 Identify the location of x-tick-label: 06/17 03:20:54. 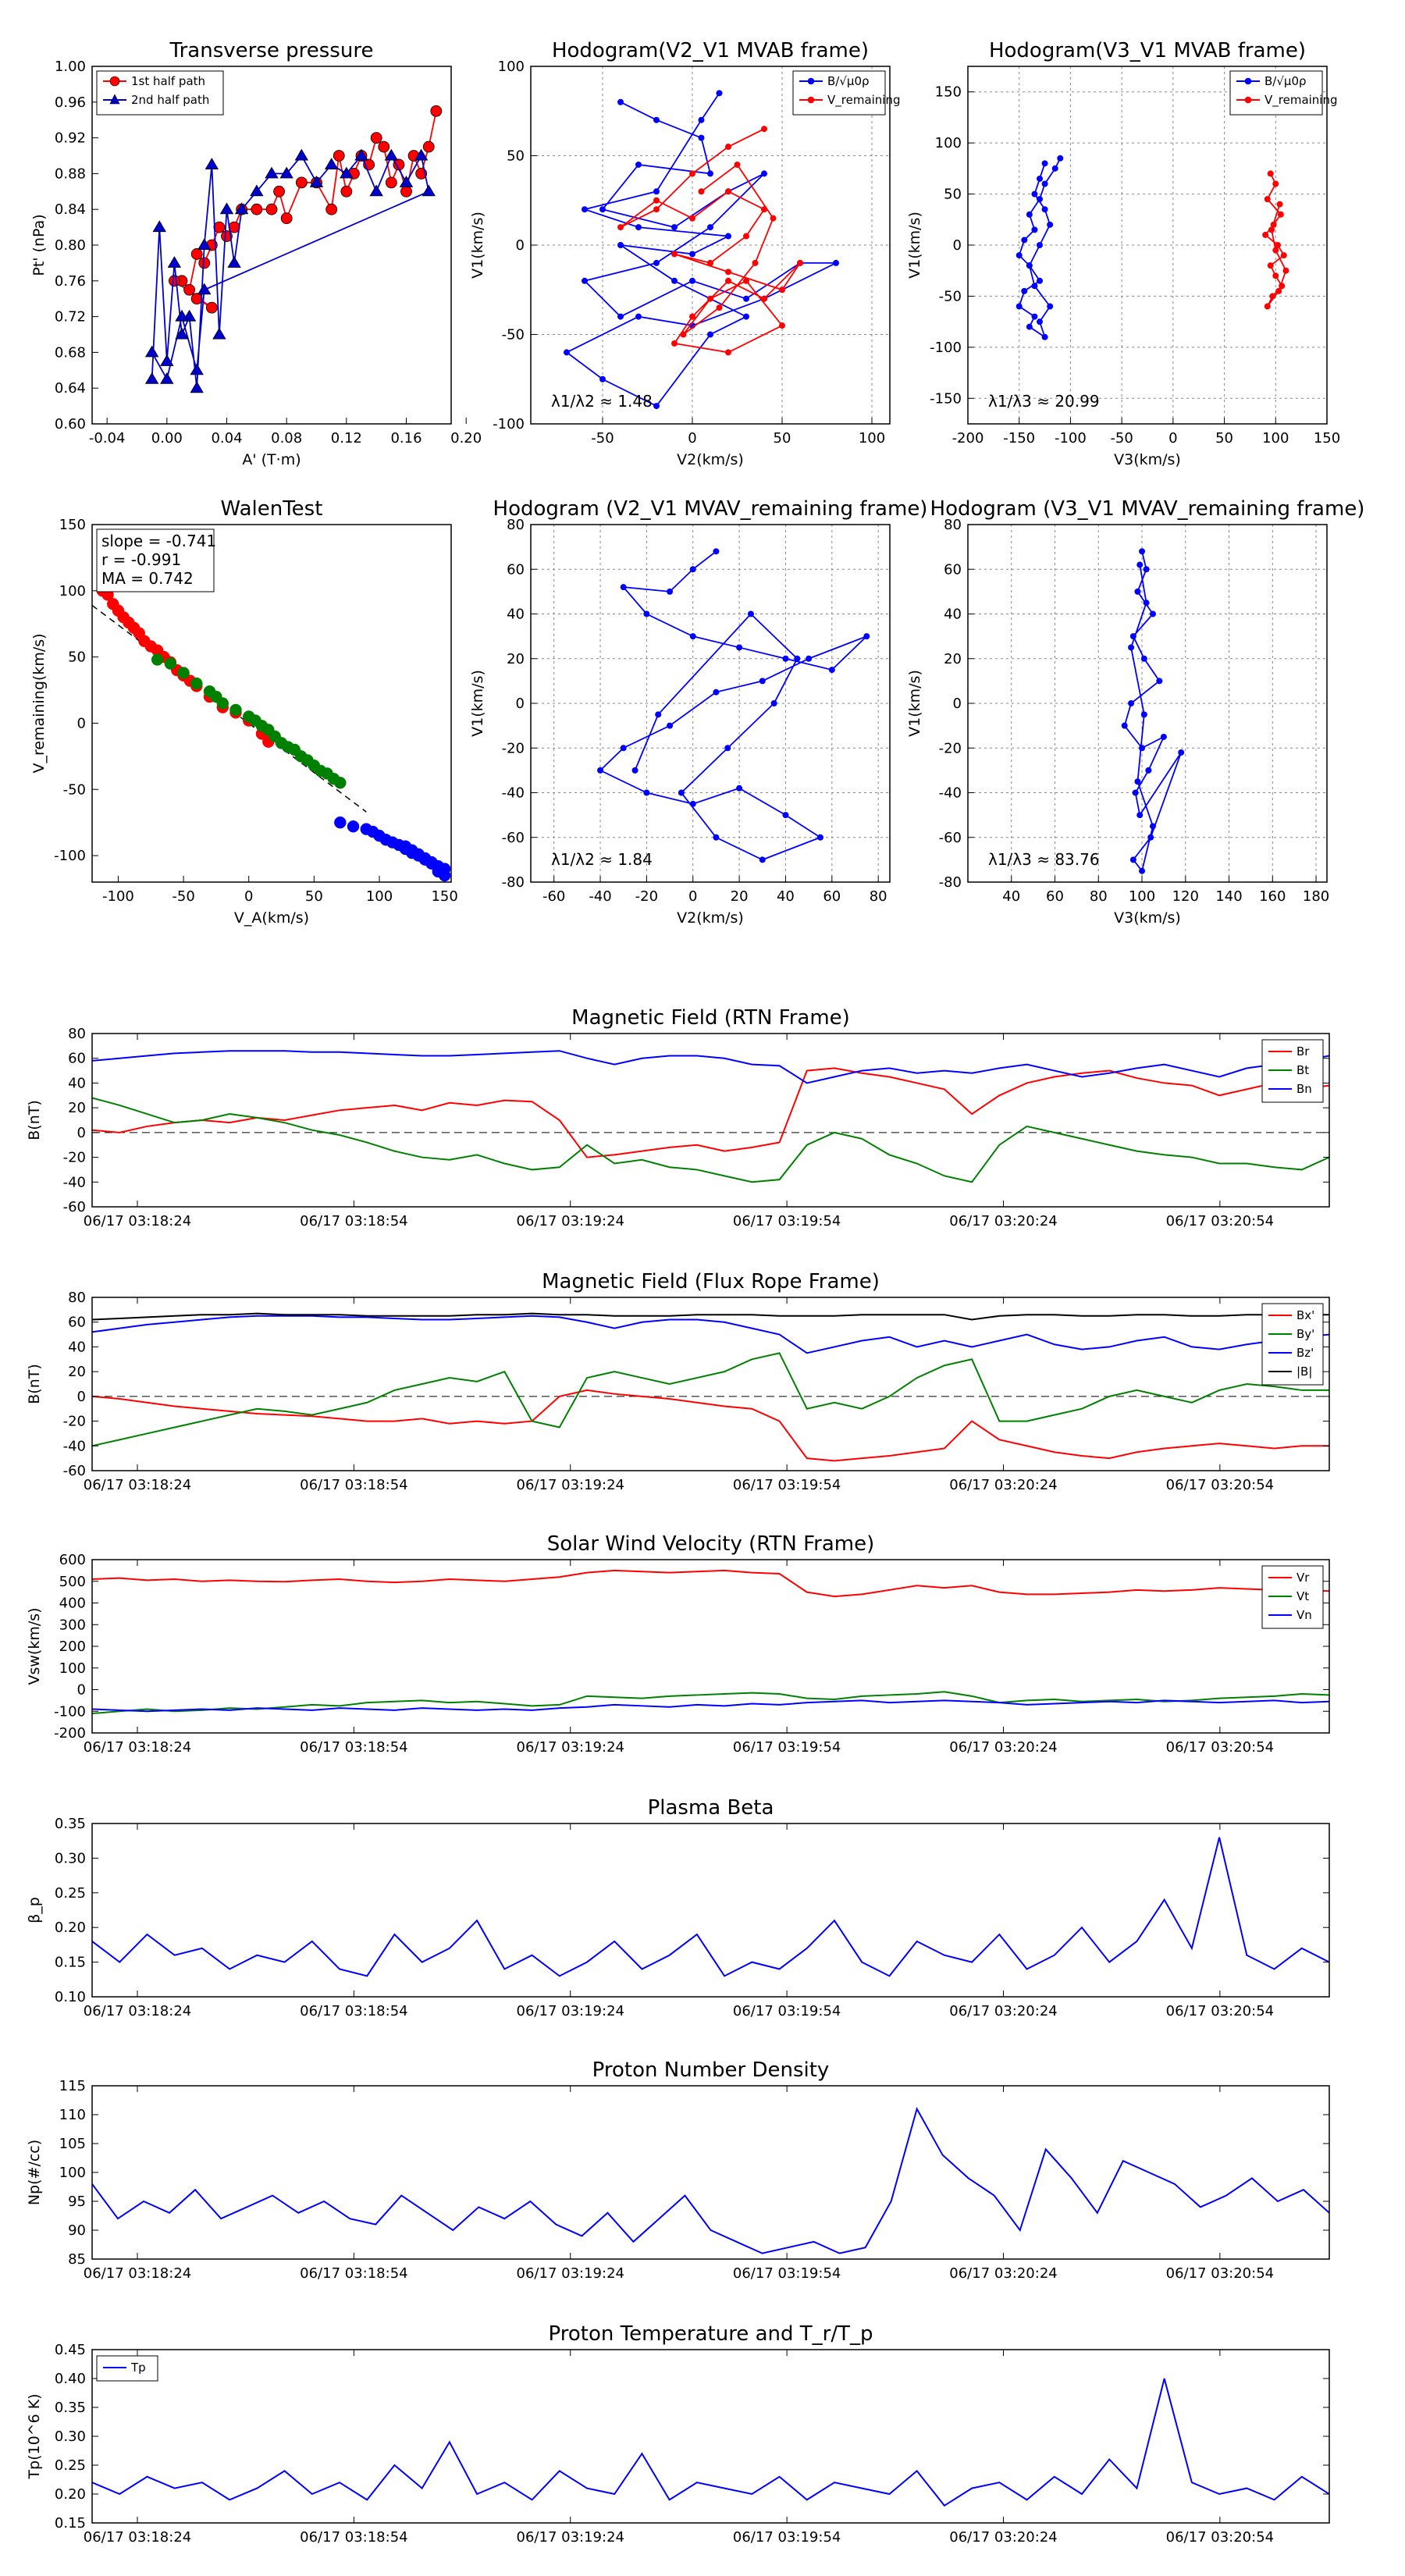
(1220, 1485).